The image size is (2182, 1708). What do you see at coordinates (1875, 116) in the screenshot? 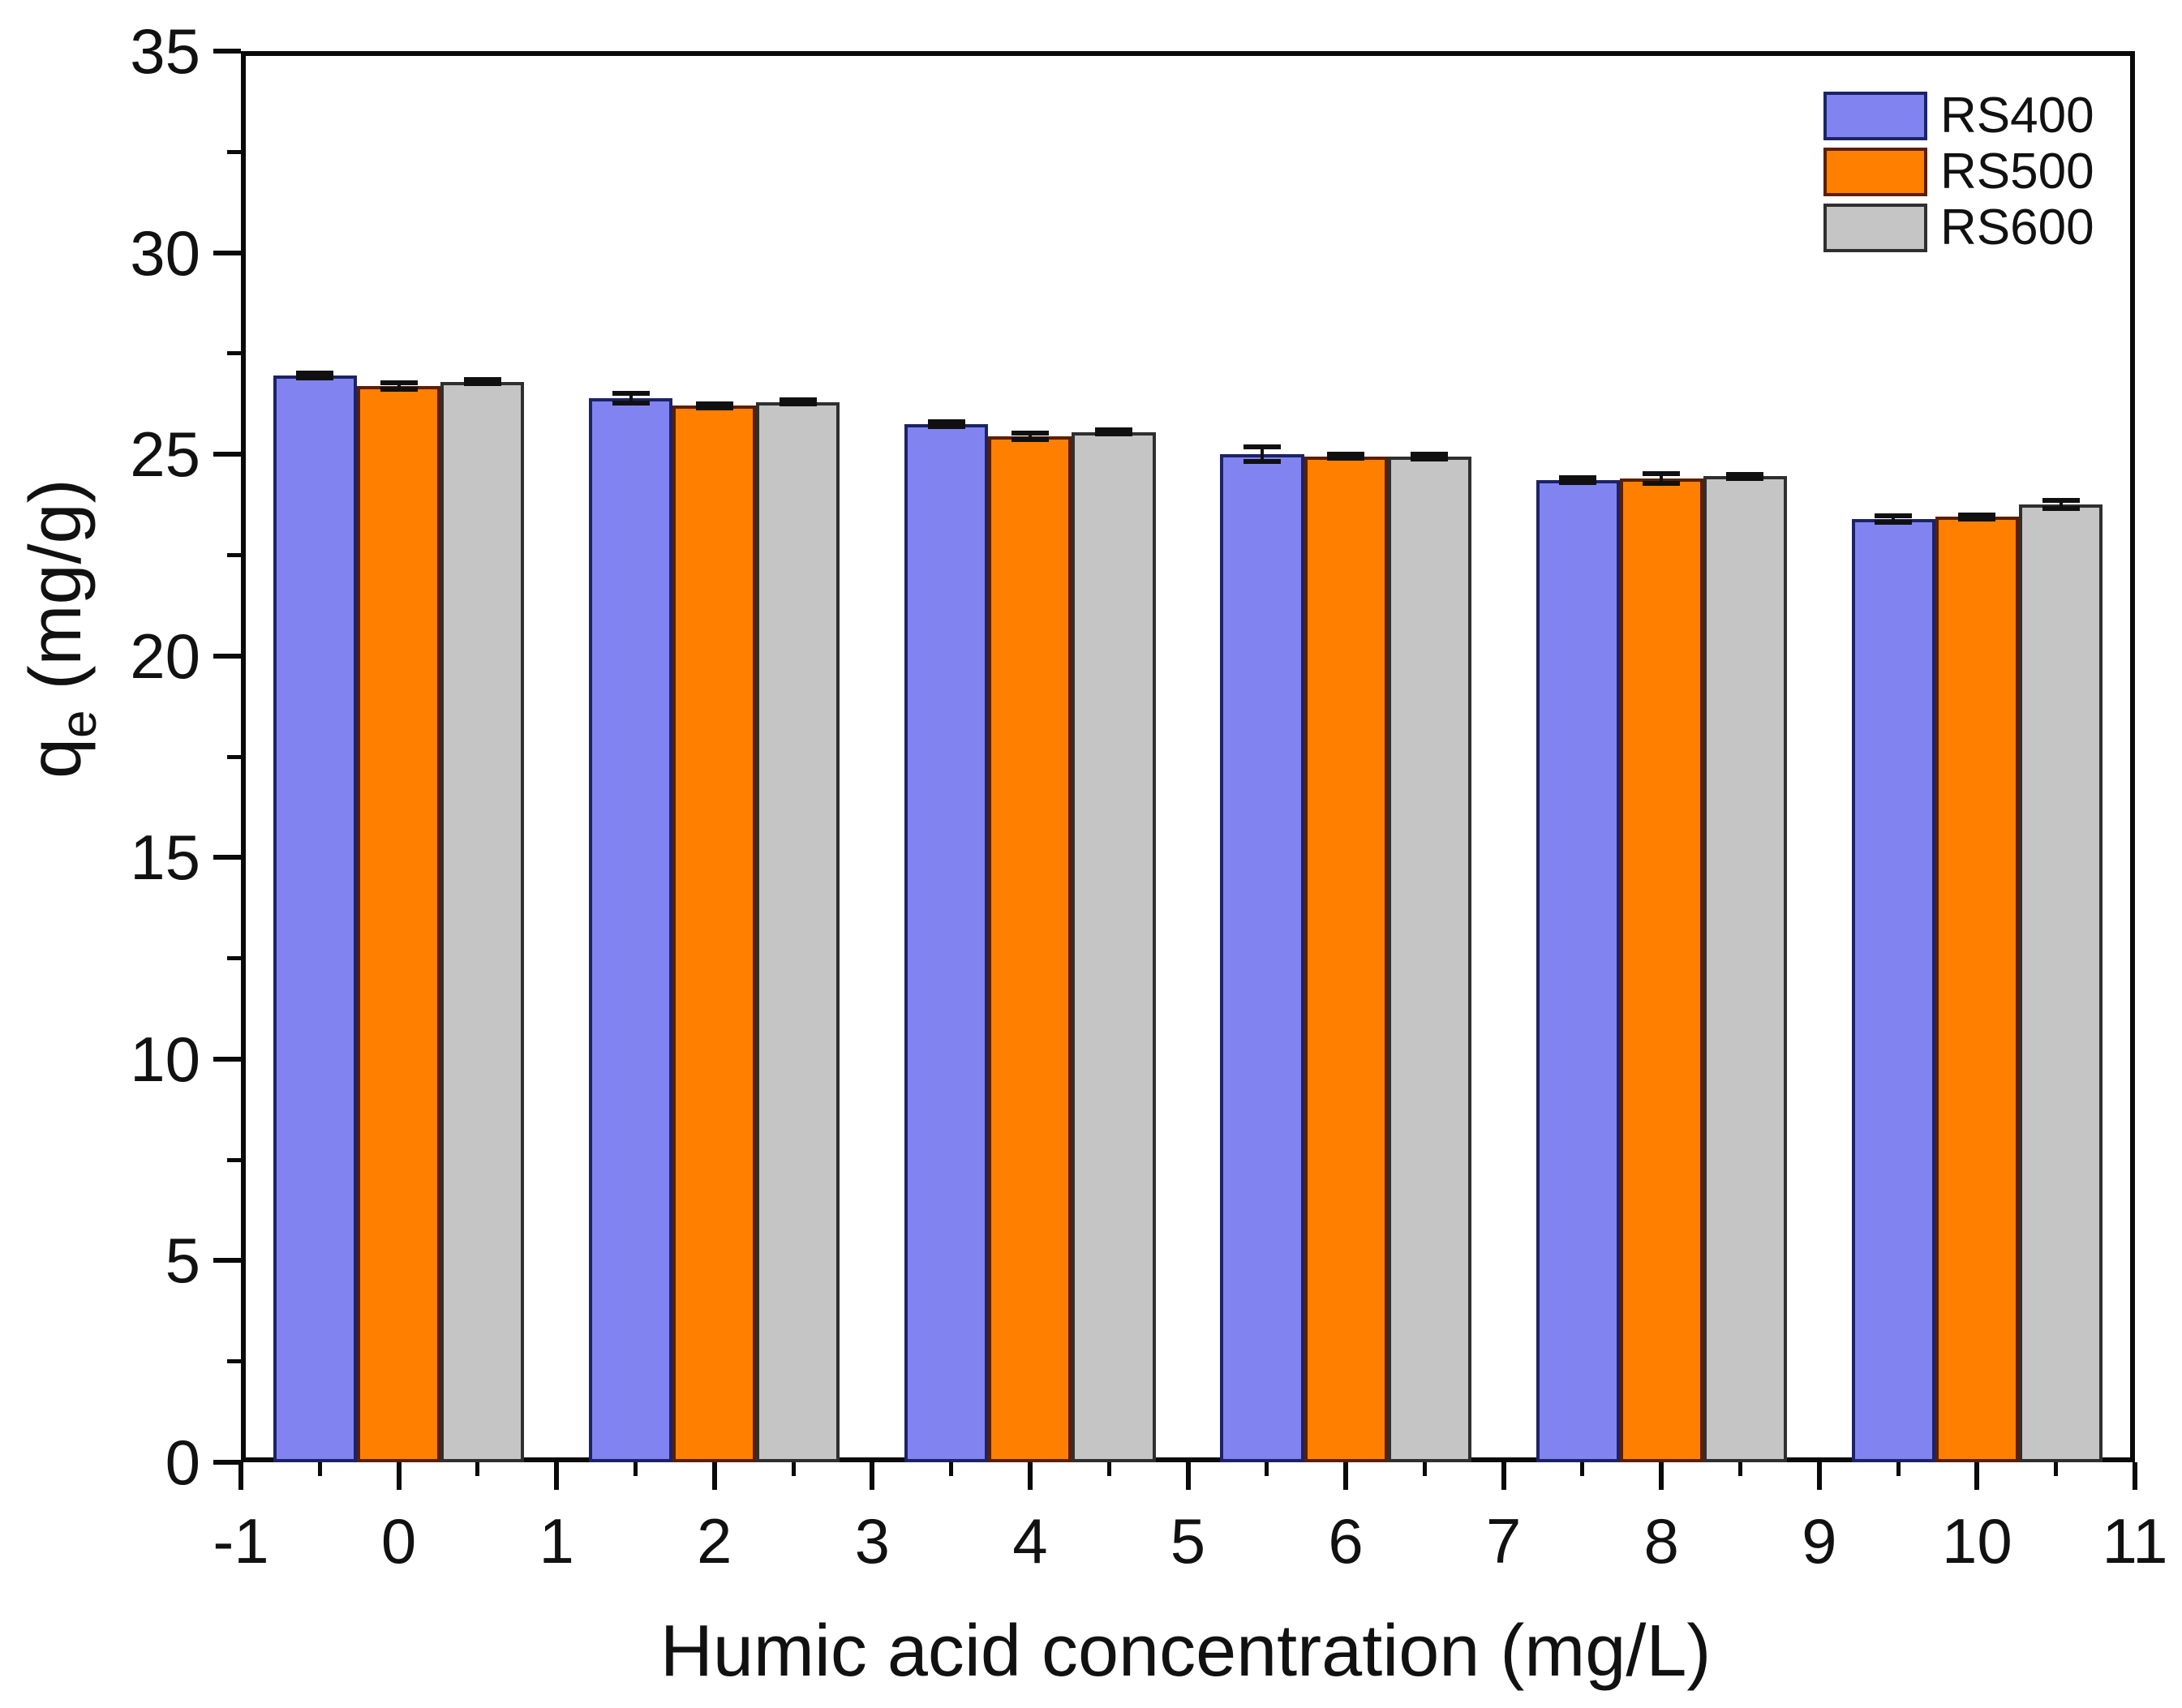
I see `legend-swatch-rs400` at bounding box center [1875, 116].